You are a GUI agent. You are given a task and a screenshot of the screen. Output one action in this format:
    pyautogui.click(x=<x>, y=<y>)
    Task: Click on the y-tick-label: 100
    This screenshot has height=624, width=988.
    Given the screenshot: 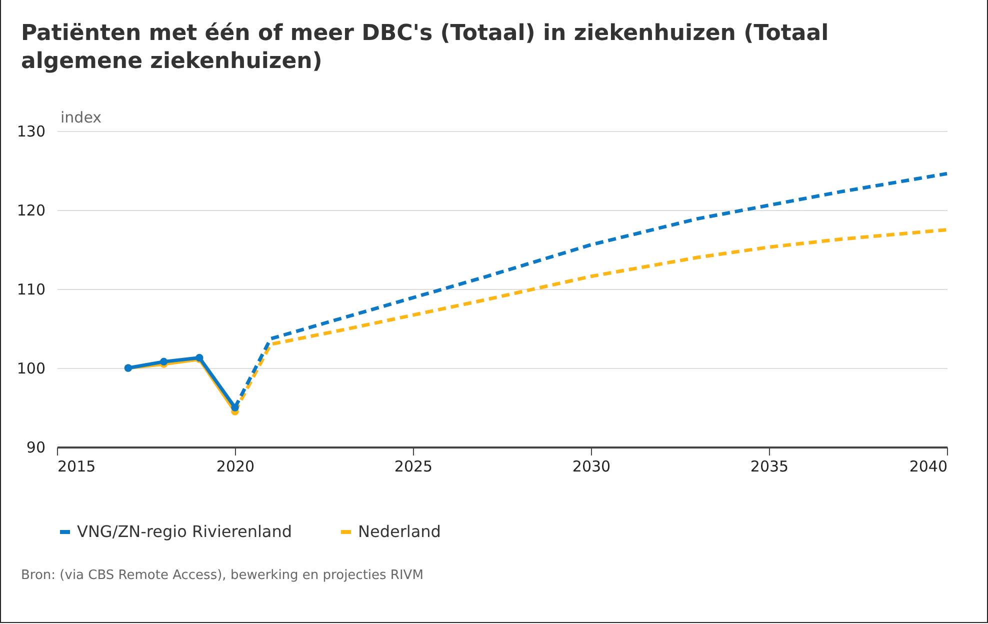 What is the action you would take?
    pyautogui.click(x=31, y=369)
    